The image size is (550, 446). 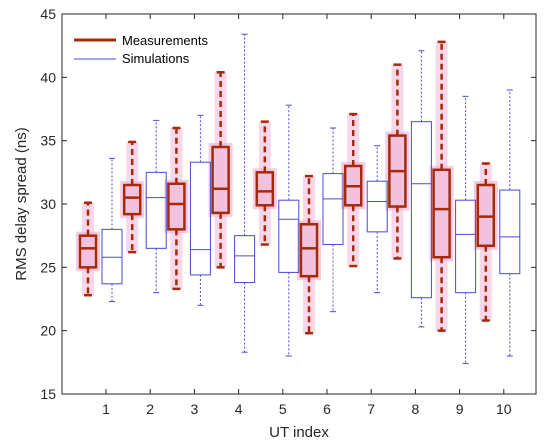 What do you see at coordinates (48, 267) in the screenshot?
I see `y-tick-label: 25` at bounding box center [48, 267].